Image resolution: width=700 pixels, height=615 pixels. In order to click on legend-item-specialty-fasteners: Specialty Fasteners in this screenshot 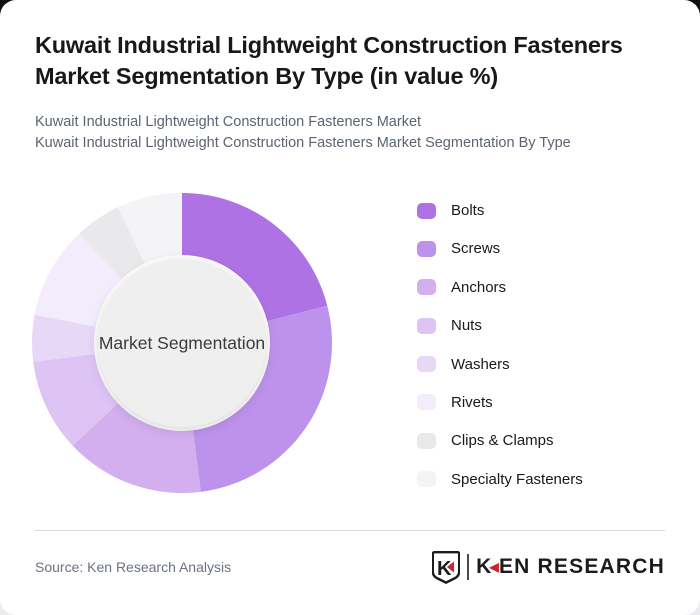, I will do `click(500, 479)`.